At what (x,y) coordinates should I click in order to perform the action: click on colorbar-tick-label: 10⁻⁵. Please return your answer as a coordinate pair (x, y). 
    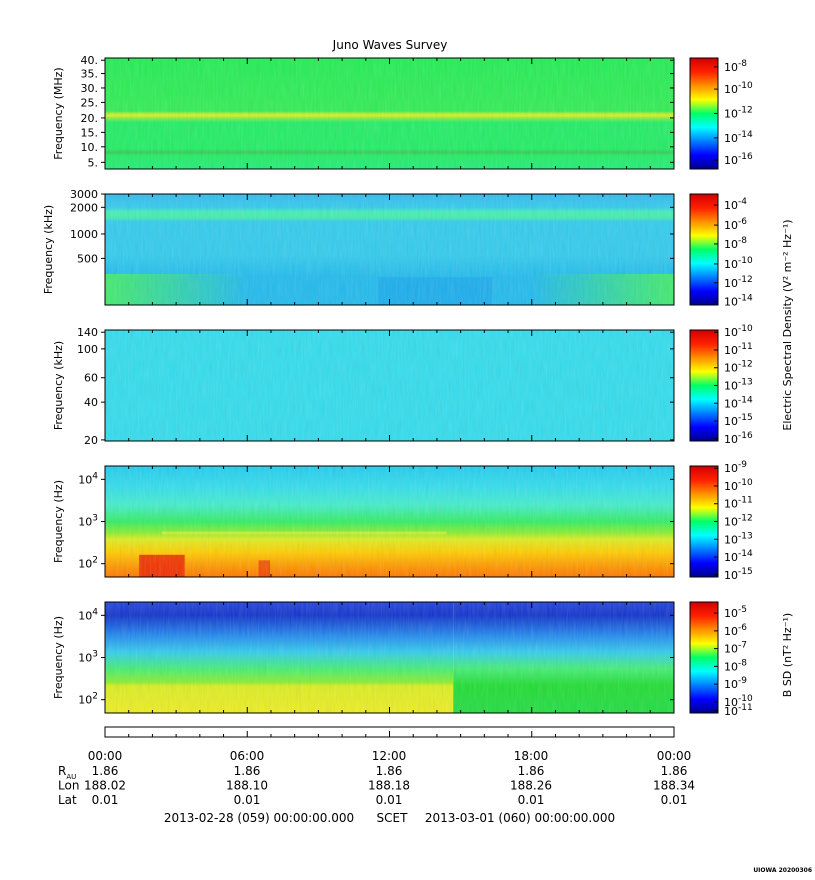
    Looking at the image, I should click on (735, 612).